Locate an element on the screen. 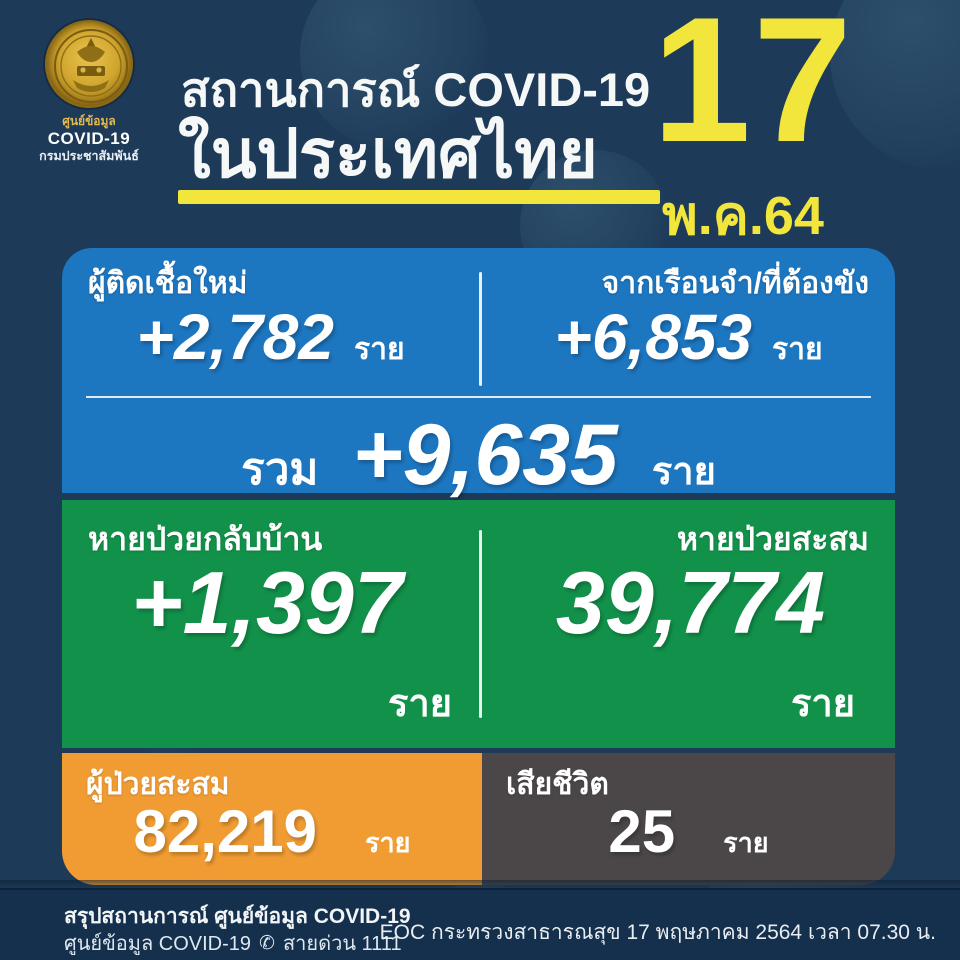  recovered-total-value: 39,774 is located at coordinates (690, 602).